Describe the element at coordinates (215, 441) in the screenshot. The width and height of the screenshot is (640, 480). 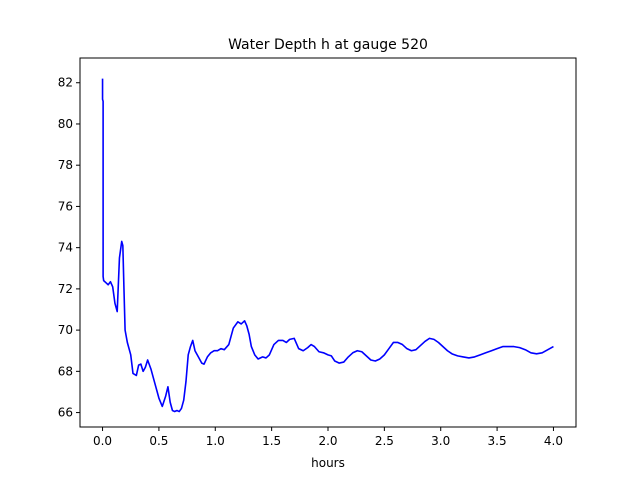
I see `x-tick-label: 1.0` at that location.